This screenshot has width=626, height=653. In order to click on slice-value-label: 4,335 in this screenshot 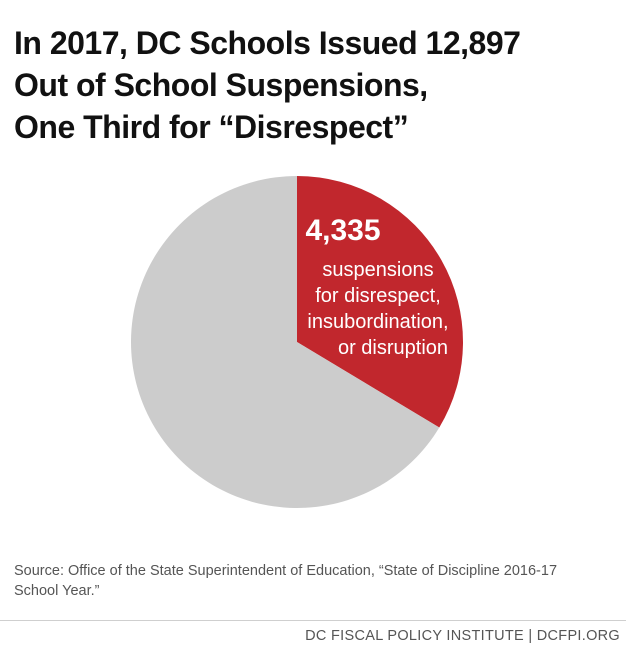, I will do `click(342, 230)`.